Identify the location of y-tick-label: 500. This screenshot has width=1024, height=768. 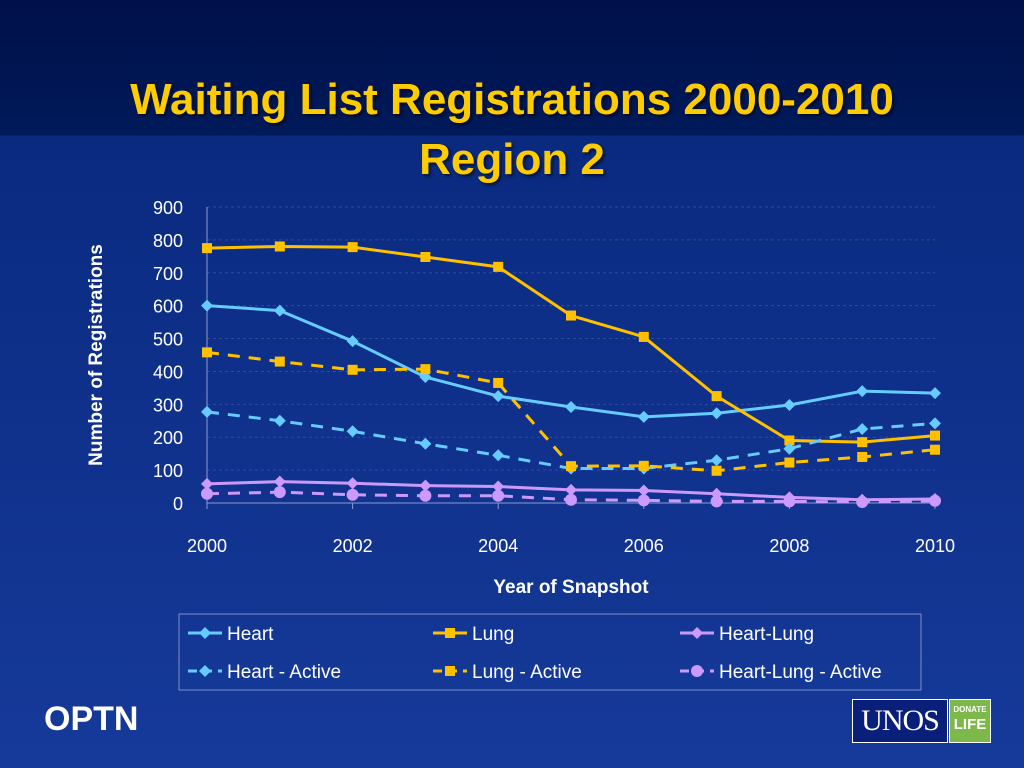
(168, 340).